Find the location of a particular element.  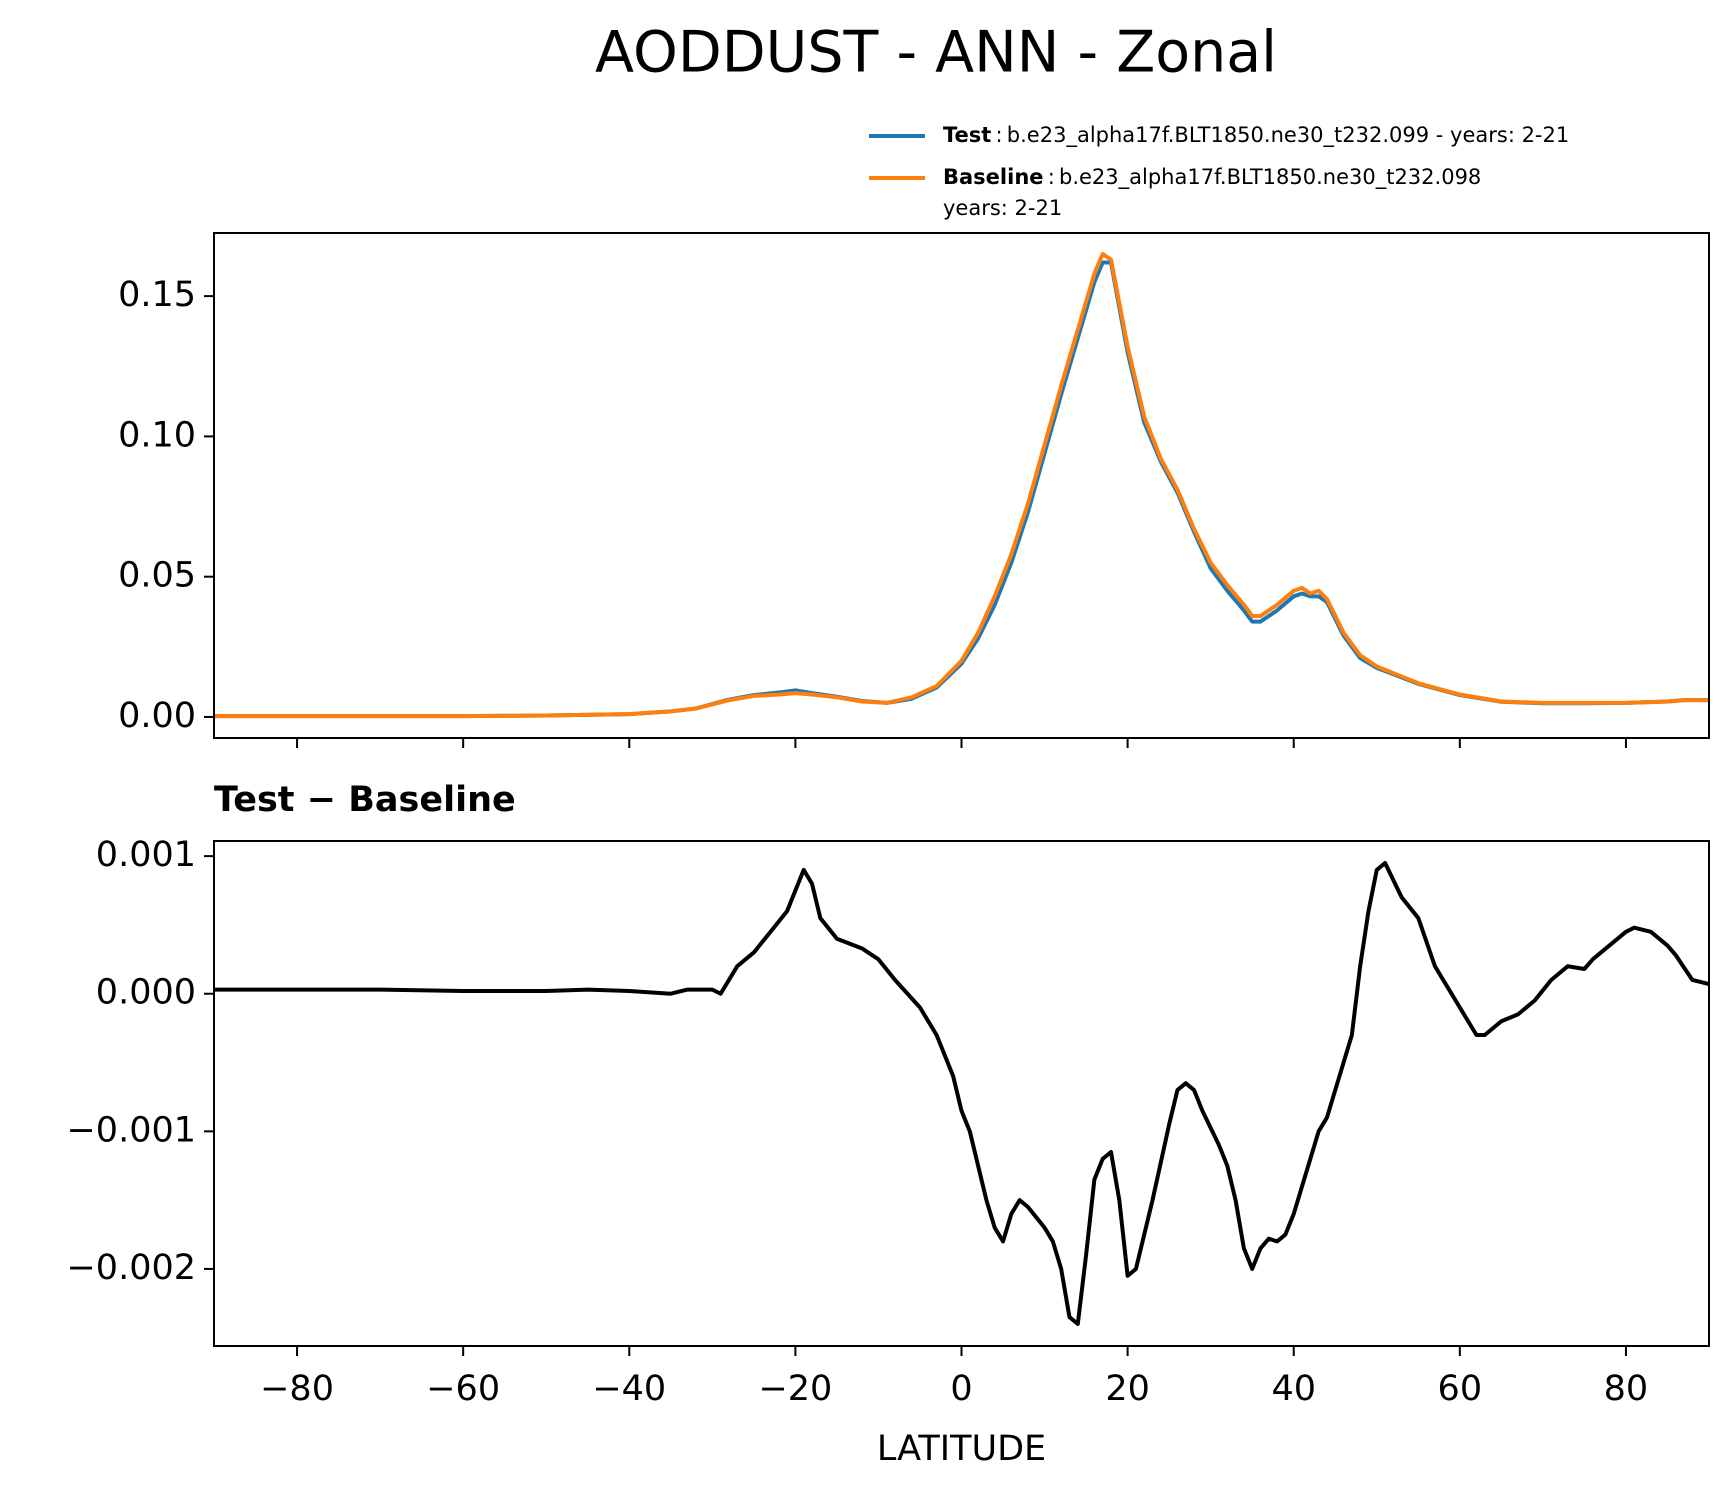

x-tick-label: 60 is located at coordinates (1460, 1389).